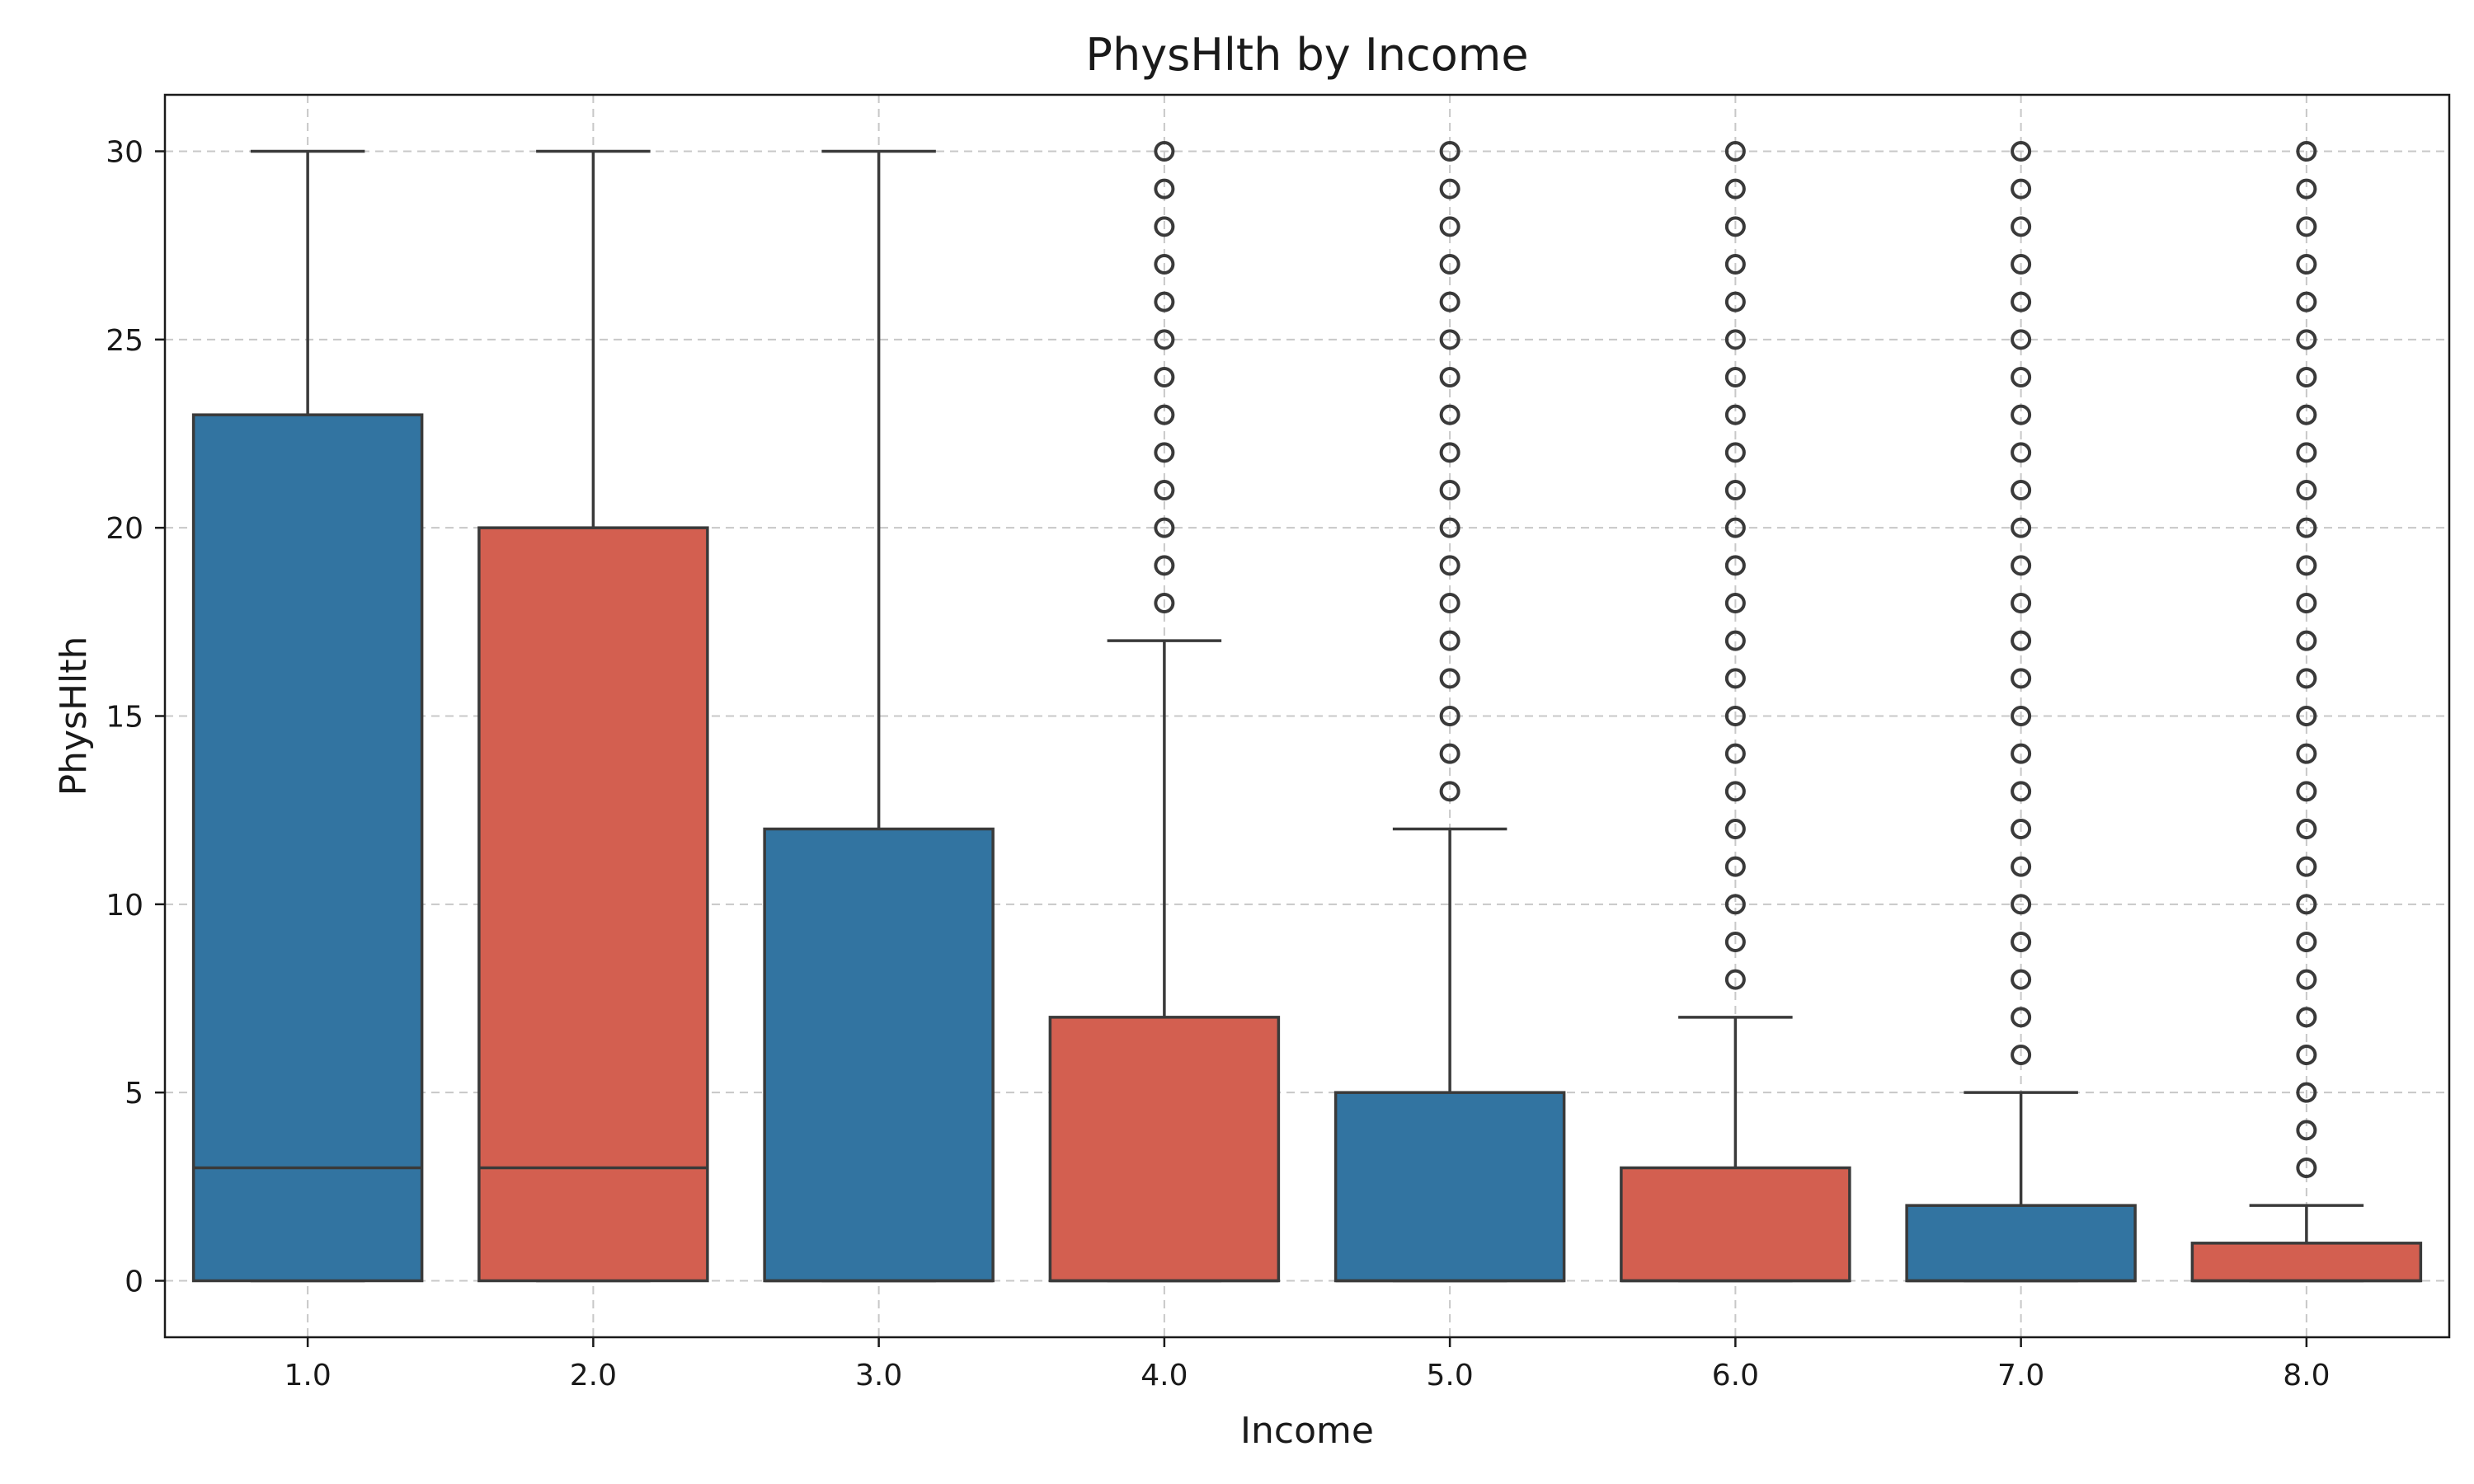  Describe the element at coordinates (1164, 712) in the screenshot. I see `box-group-4.0` at that location.